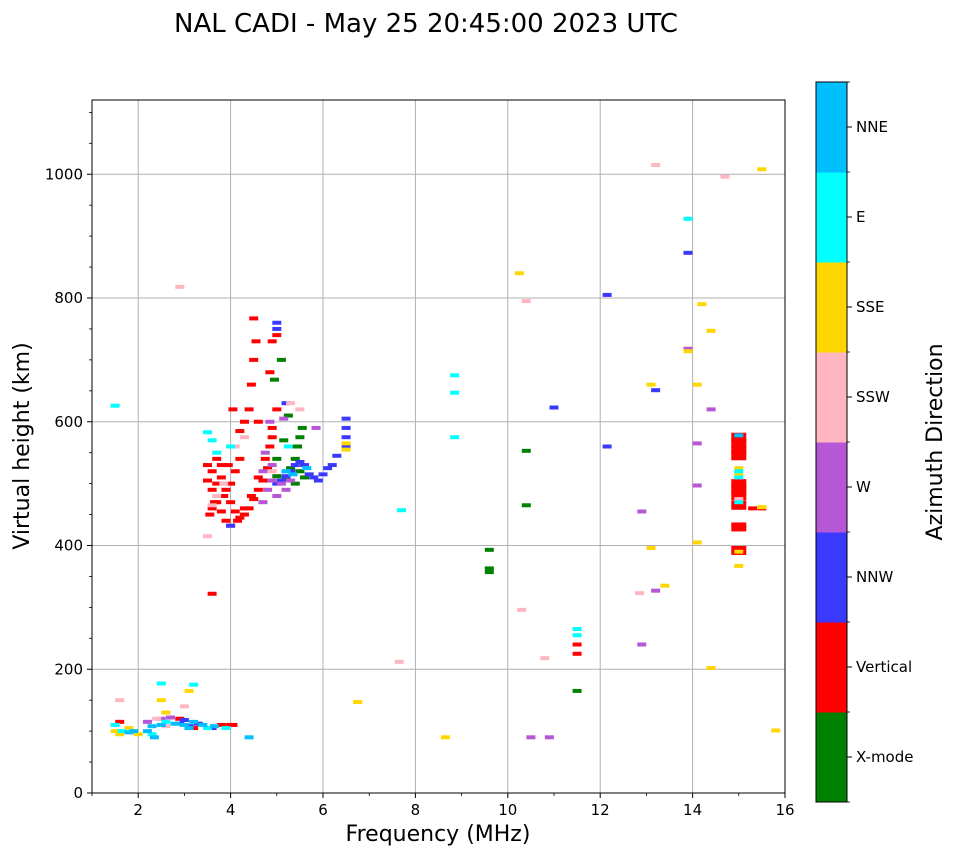 The width and height of the screenshot is (958, 857). Describe the element at coordinates (692, 810) in the screenshot. I see `x-tick-label: 14` at that location.